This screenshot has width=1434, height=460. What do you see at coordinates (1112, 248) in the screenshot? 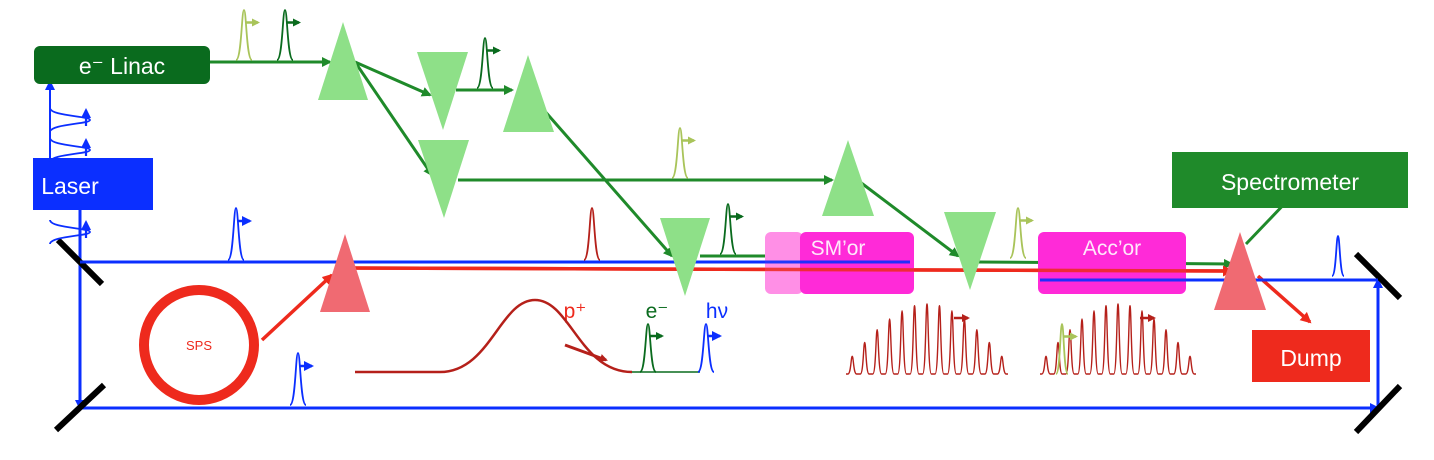
I see `accor-label: Acc’or` at bounding box center [1112, 248].